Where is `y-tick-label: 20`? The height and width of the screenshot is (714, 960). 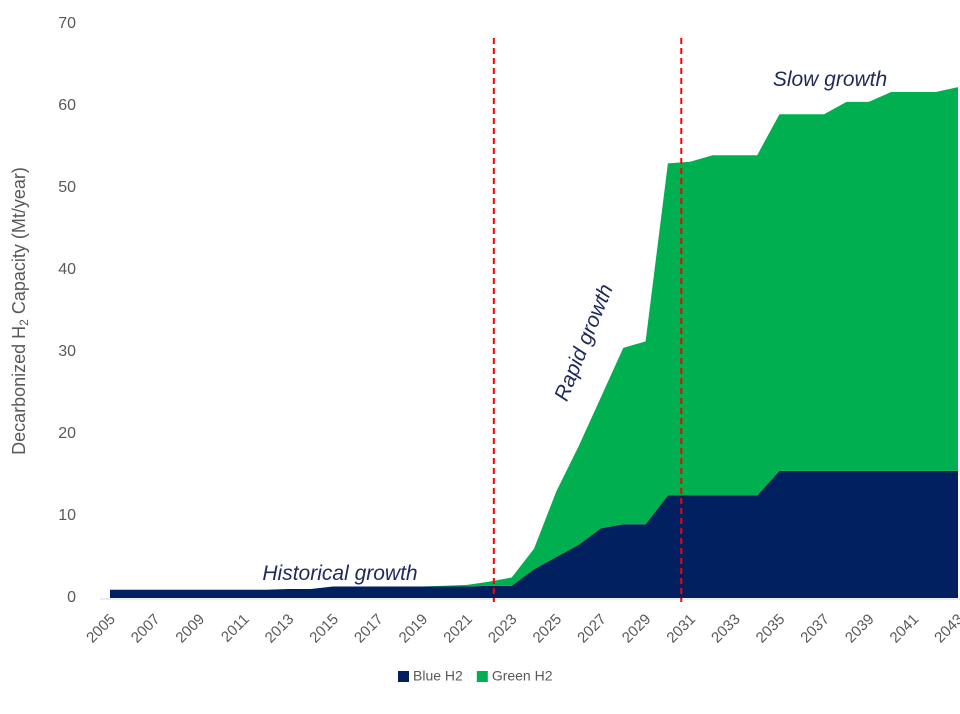
y-tick-label: 20 is located at coordinates (67, 433).